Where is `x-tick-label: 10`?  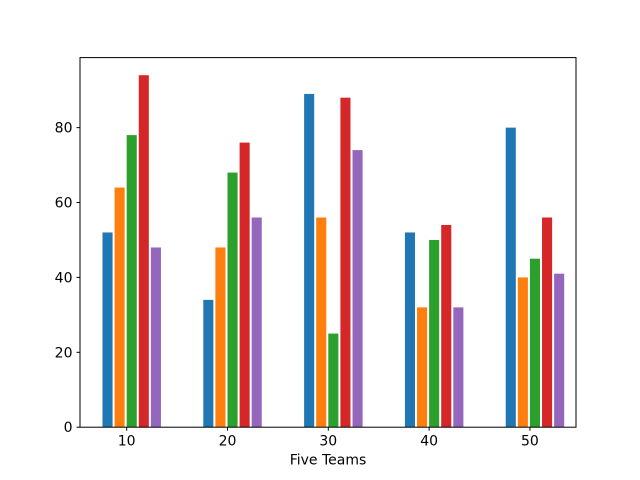 x-tick-label: 10 is located at coordinates (127, 442).